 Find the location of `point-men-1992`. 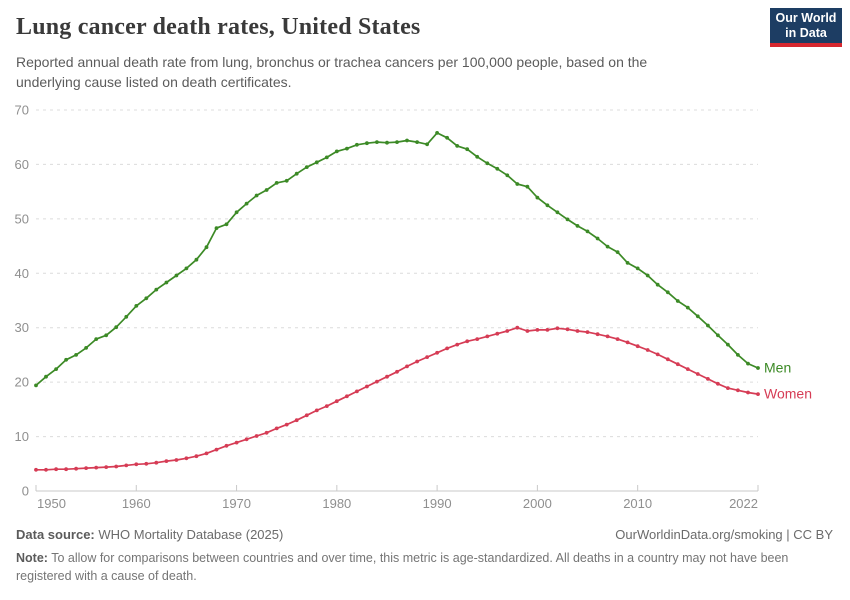

point-men-1992 is located at coordinates (457, 146).